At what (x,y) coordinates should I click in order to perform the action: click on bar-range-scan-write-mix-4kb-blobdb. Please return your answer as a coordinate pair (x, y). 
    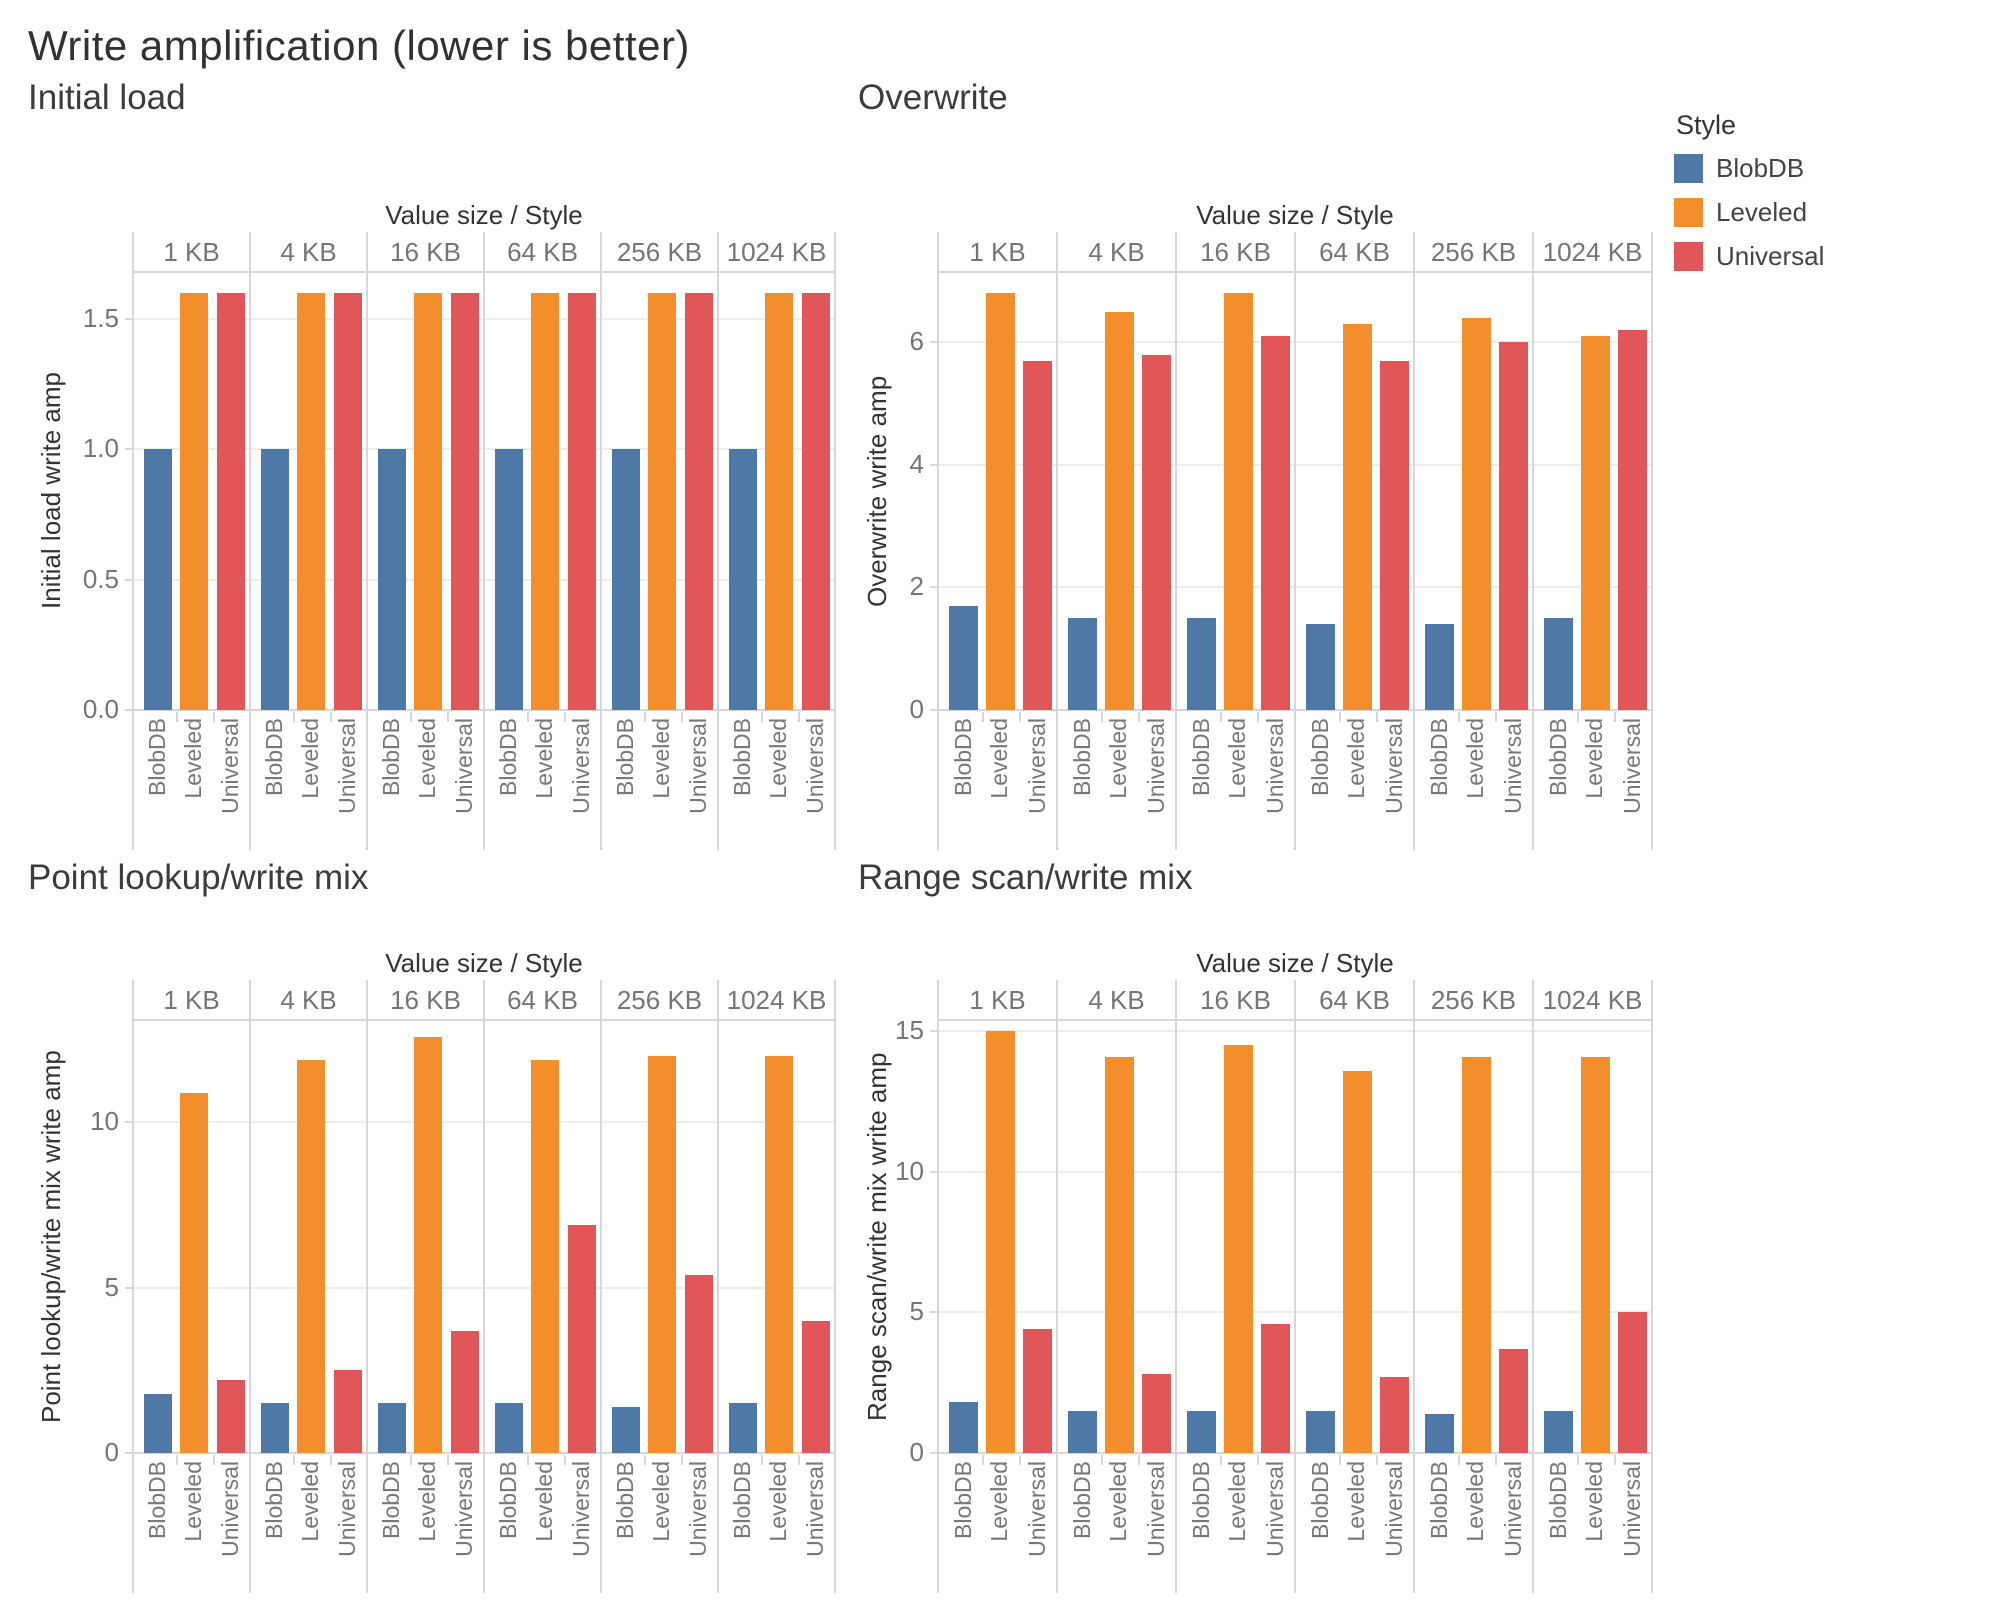
    Looking at the image, I should click on (1082, 1432).